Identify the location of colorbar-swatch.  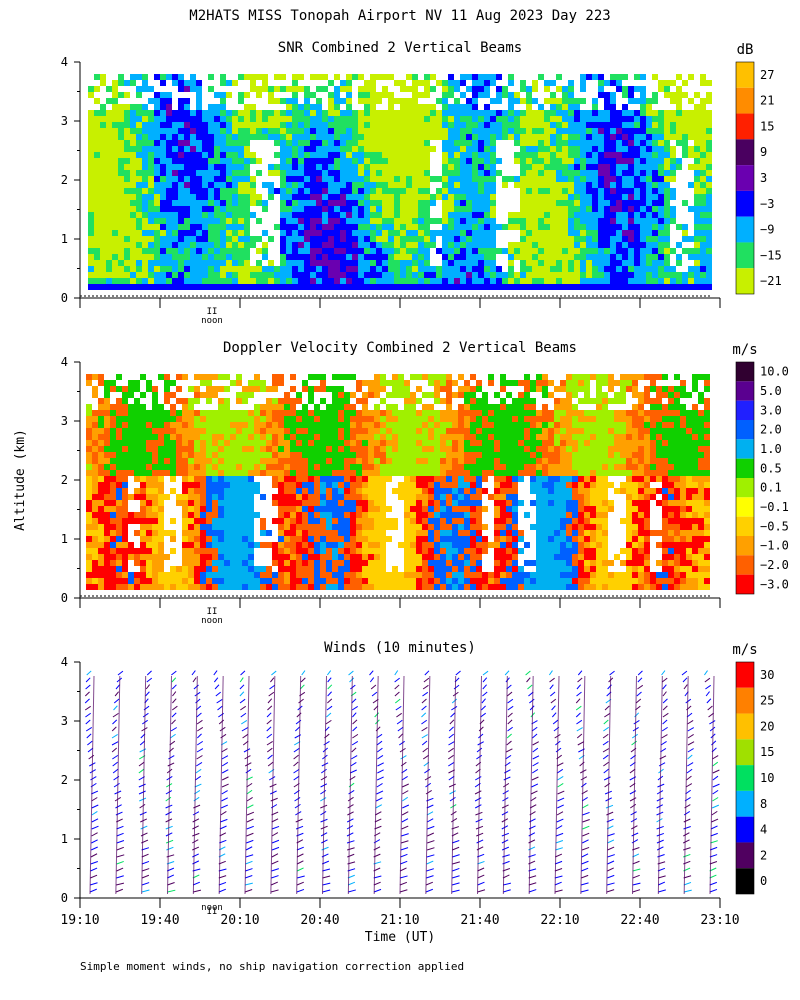
(745, 255).